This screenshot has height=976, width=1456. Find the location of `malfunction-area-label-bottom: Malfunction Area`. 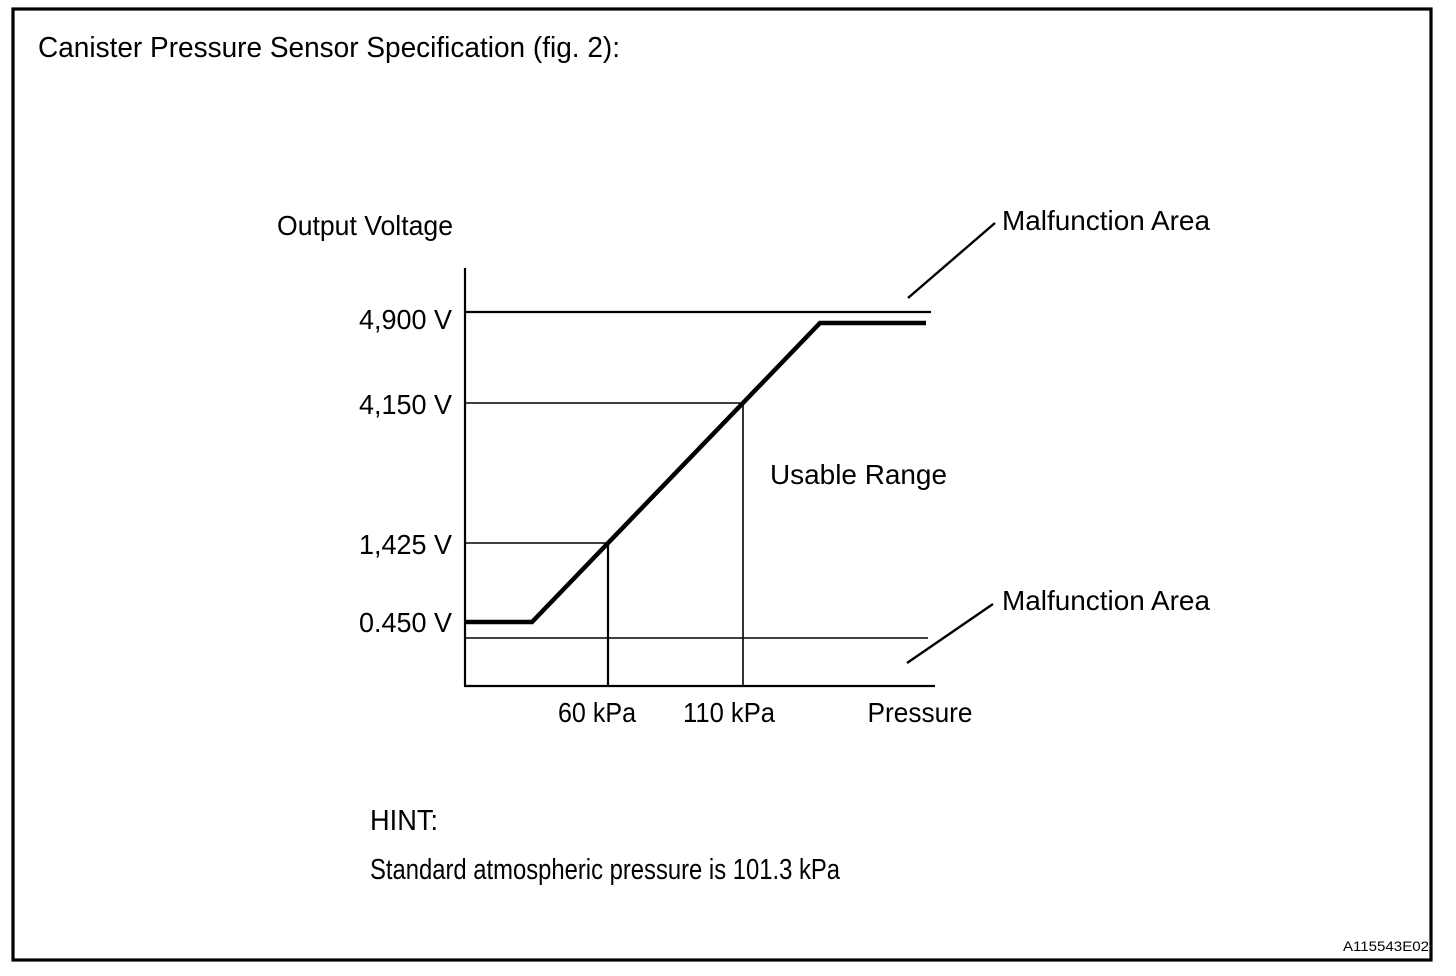

malfunction-area-label-bottom: Malfunction Area is located at coordinates (1106, 600).